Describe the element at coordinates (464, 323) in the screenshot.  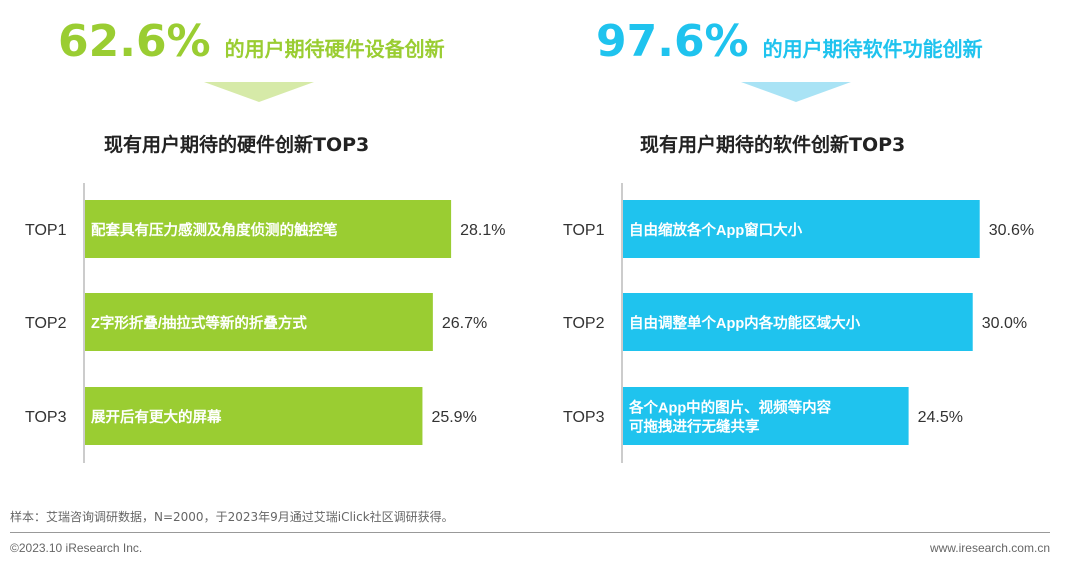
I see `value-label: 26.7%` at that location.